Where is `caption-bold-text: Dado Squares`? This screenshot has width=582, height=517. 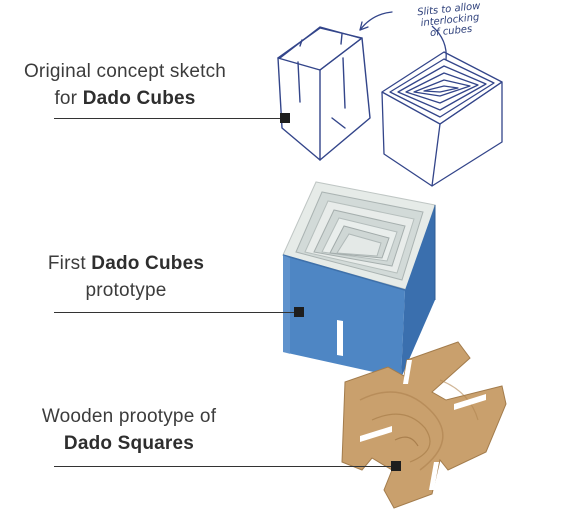
caption-bold-text: Dado Squares is located at coordinates (129, 443).